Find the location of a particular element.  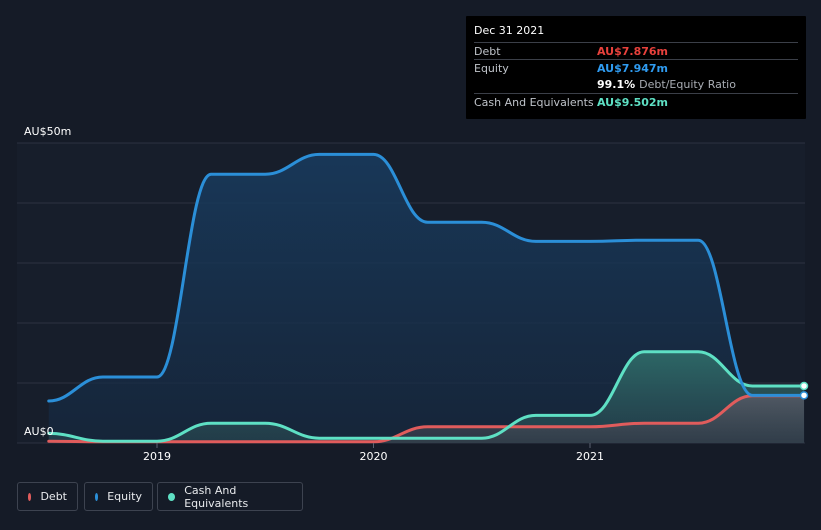

x-axis-ticks: 2019 2020 2021 is located at coordinates (373, 453).